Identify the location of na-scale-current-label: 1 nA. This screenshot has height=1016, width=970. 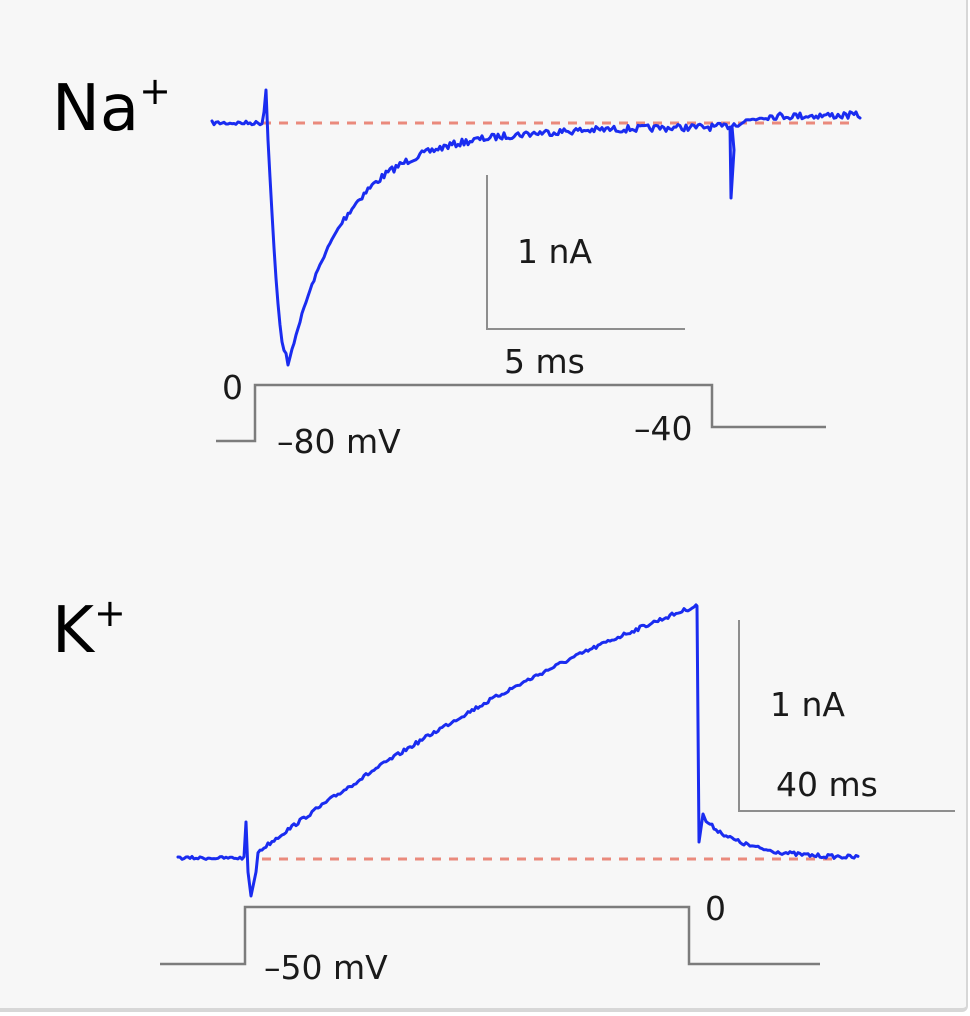
(554, 251).